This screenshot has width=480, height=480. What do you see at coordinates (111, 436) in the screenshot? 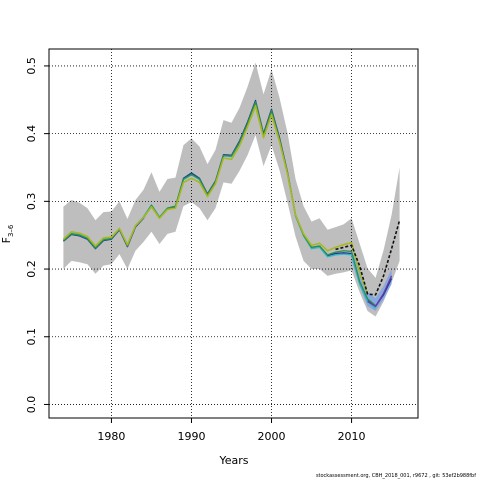
I see `x-tick-label: 1980` at bounding box center [111, 436].